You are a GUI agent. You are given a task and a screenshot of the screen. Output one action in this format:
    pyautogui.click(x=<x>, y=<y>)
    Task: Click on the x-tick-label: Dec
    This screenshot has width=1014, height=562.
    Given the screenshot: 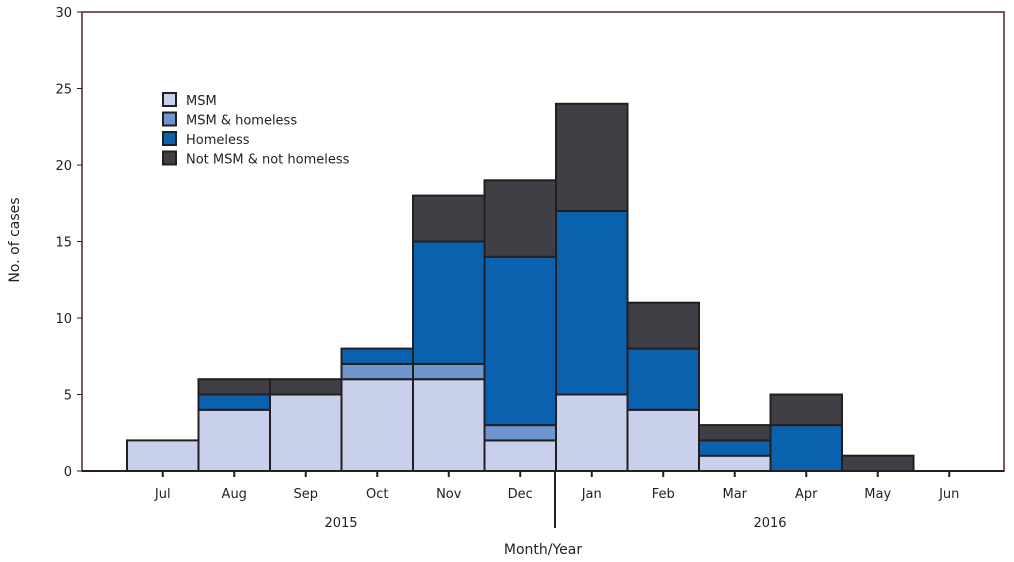 What is the action you would take?
    pyautogui.click(x=520, y=494)
    